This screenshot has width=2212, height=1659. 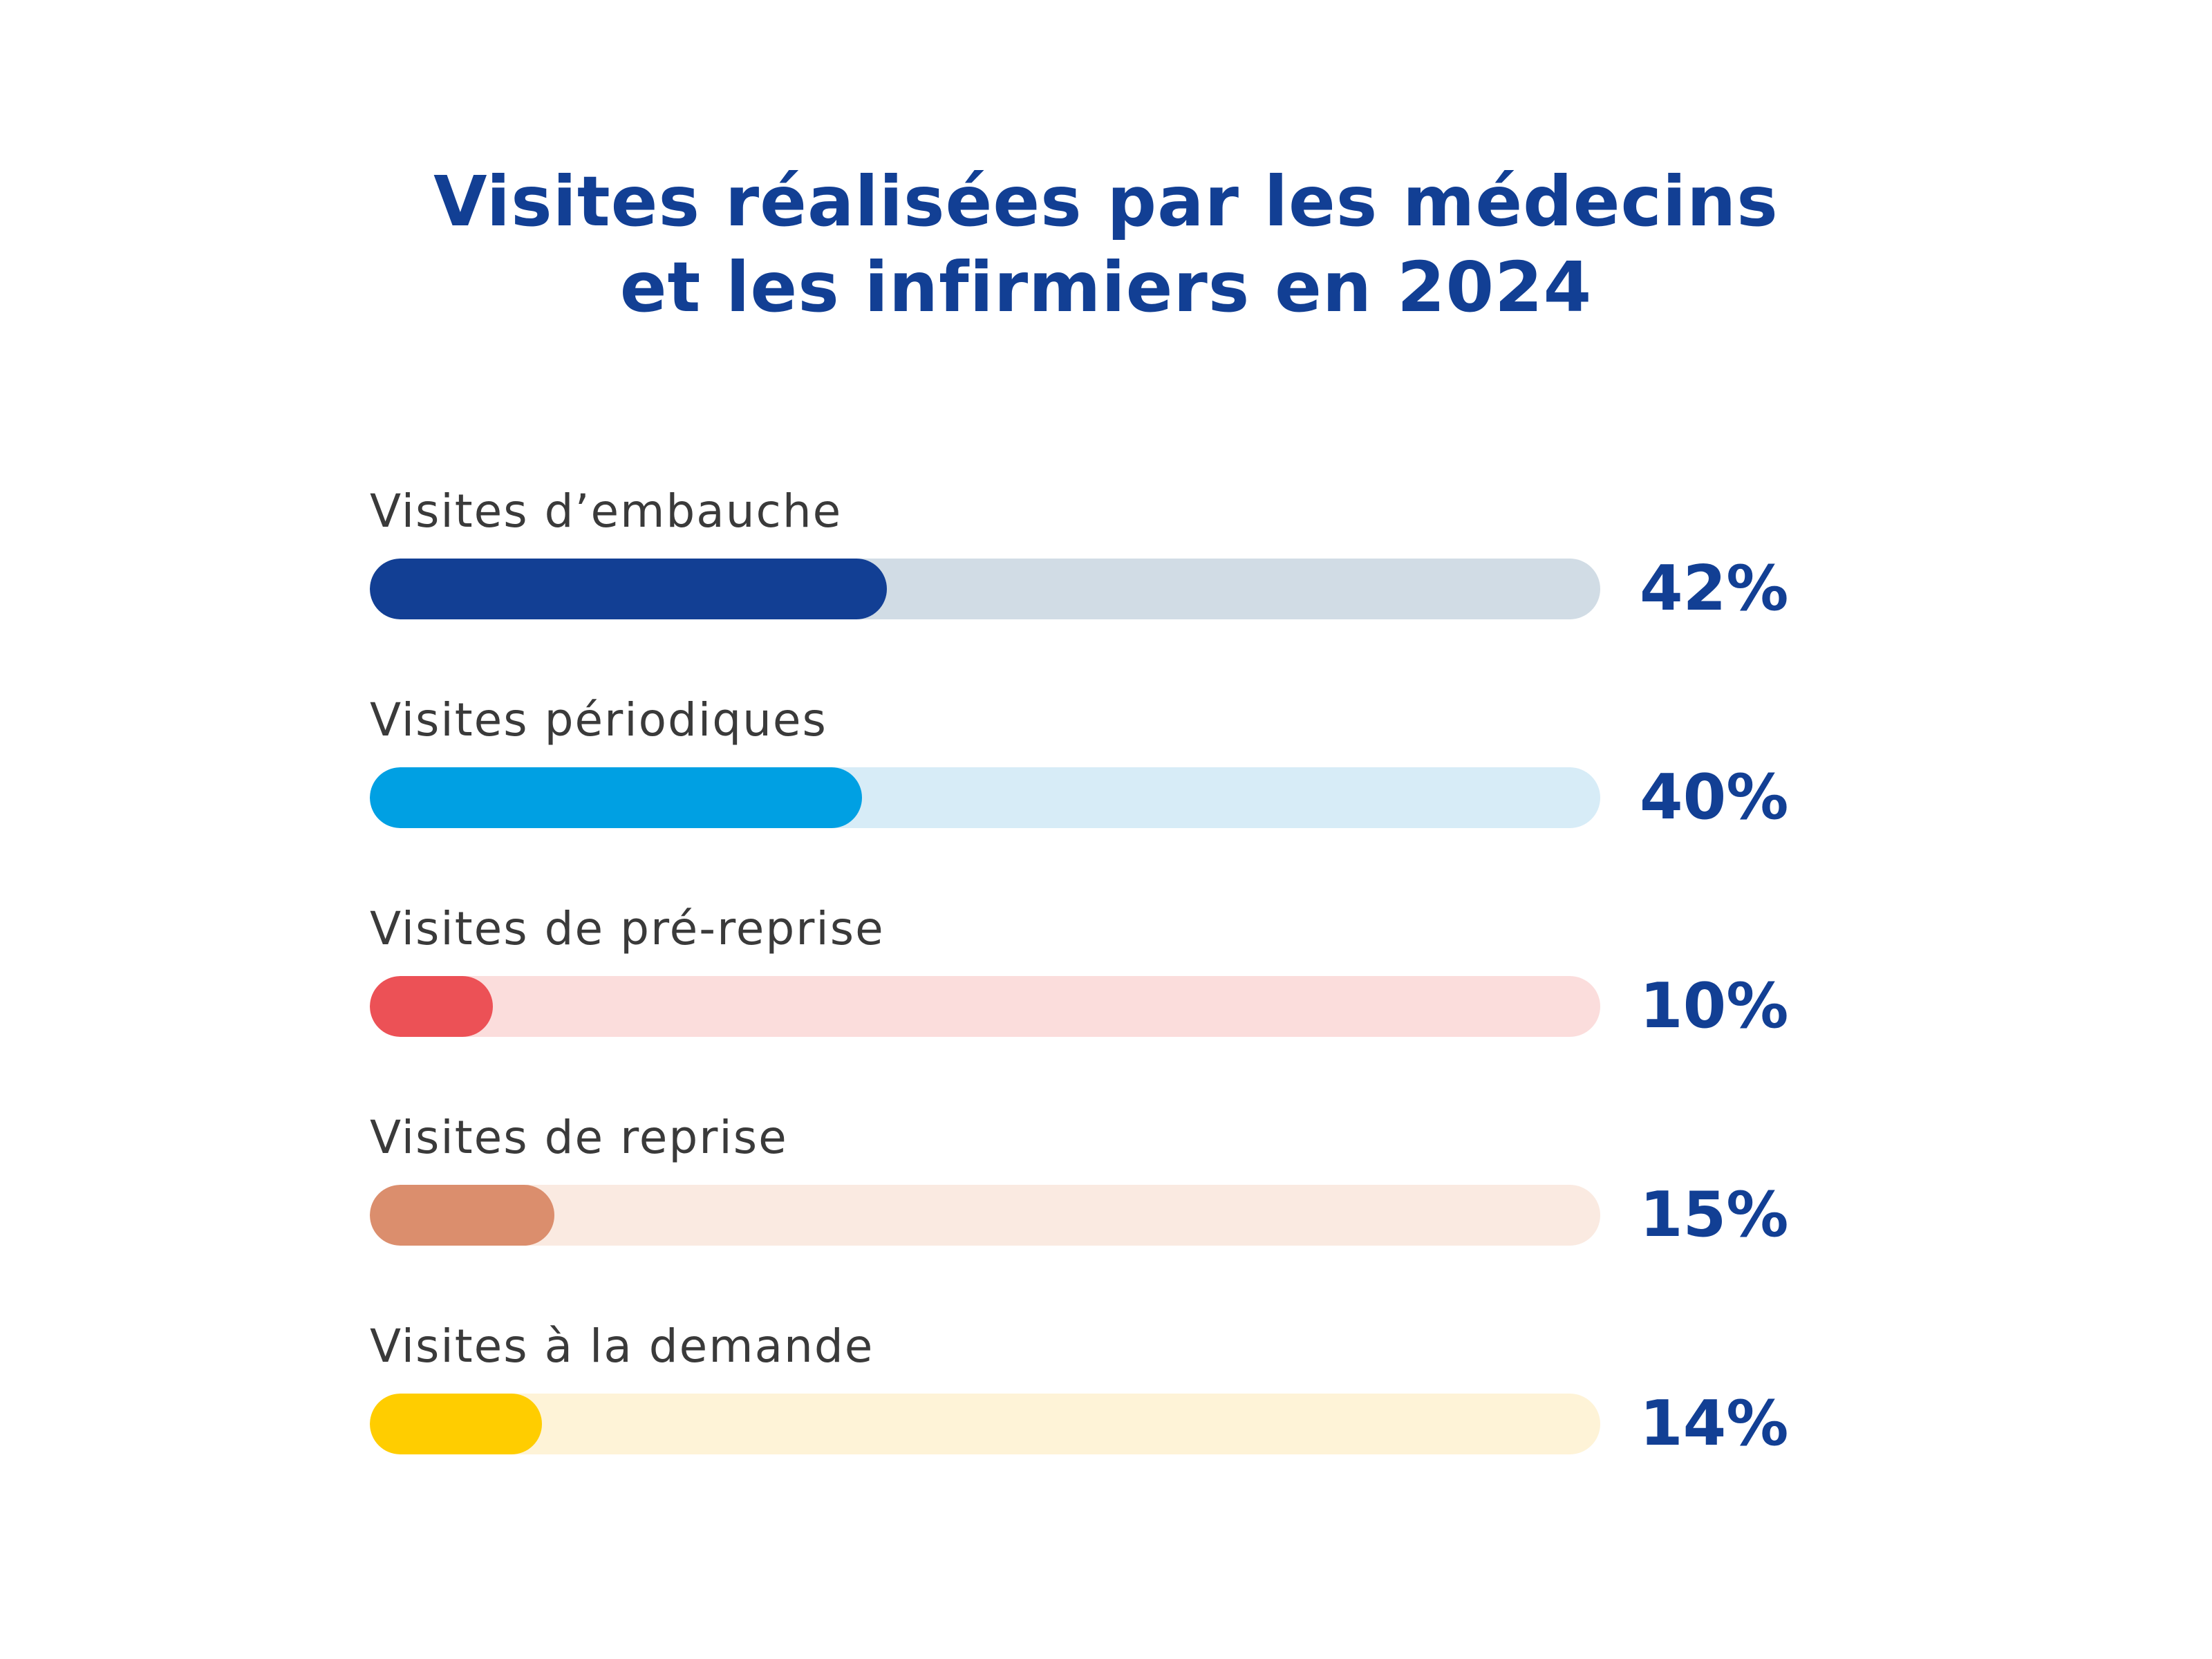 What do you see at coordinates (616, 798) in the screenshot?
I see `bar-fill-periodiques` at bounding box center [616, 798].